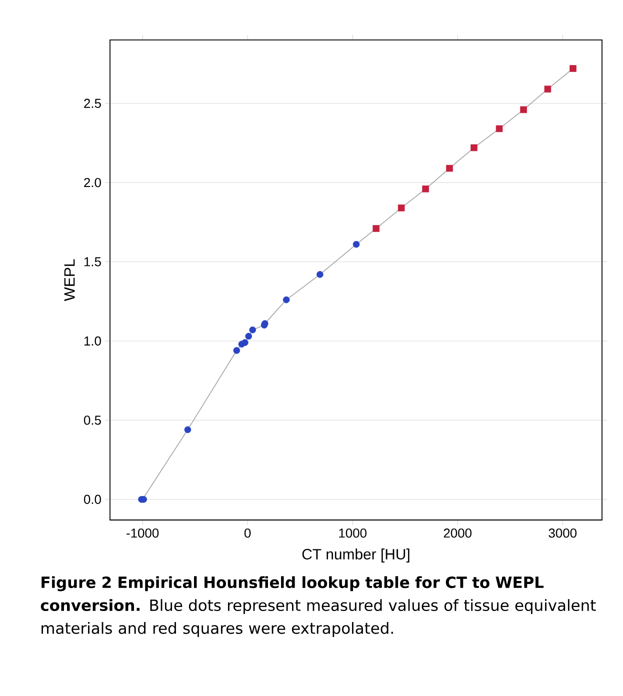 This screenshot has width=623, height=696. I want to click on x-tick-label: 3000, so click(562, 533).